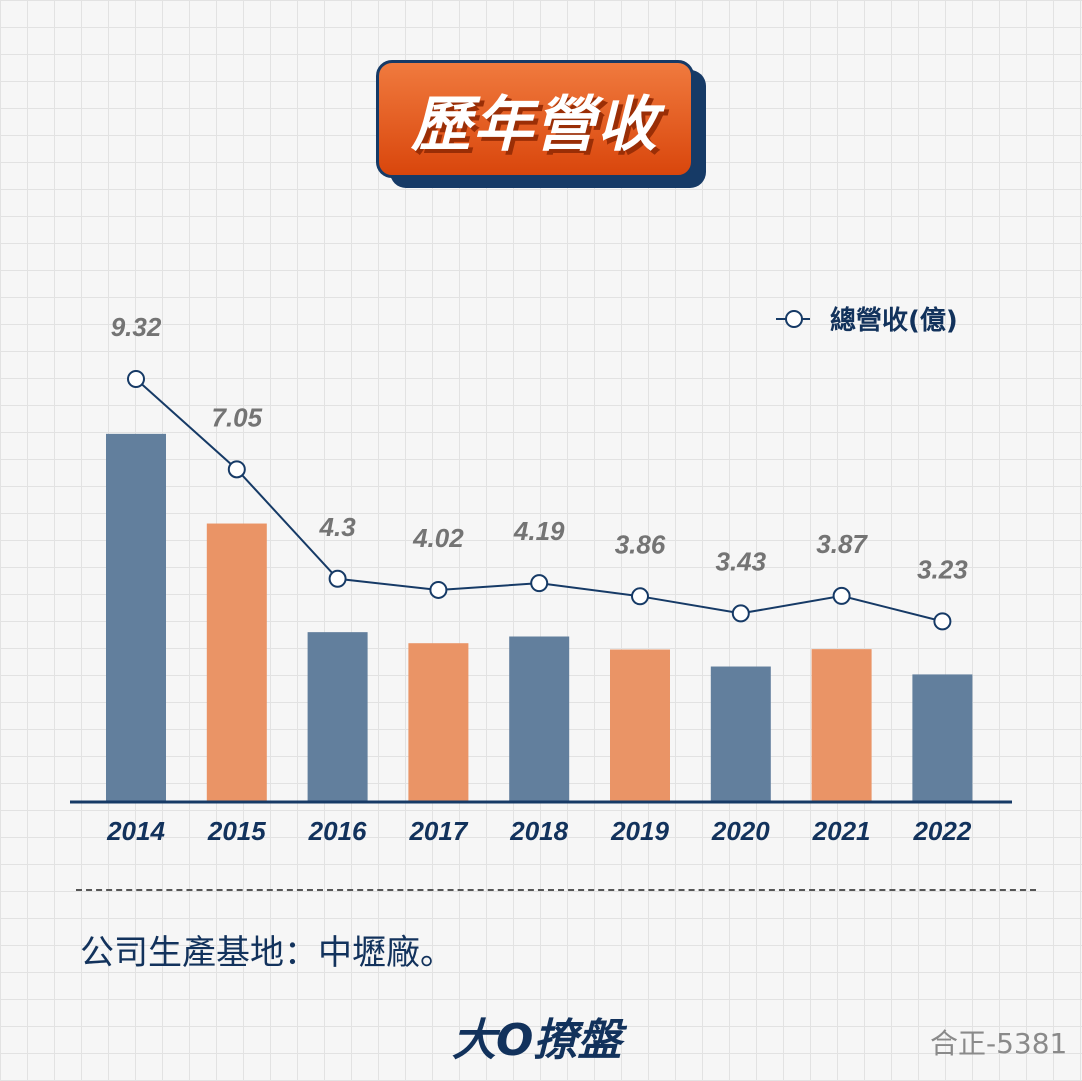 This screenshot has height=1081, width=1082. What do you see at coordinates (537, 1040) in the screenshot?
I see `brand-logo: 大O撩盤` at bounding box center [537, 1040].